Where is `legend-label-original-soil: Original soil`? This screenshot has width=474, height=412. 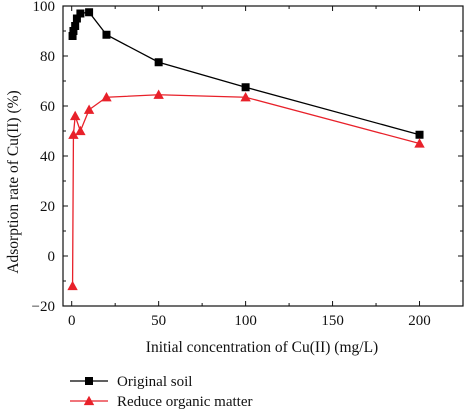
legend-label-original-soil: Original soil is located at coordinates (154, 382).